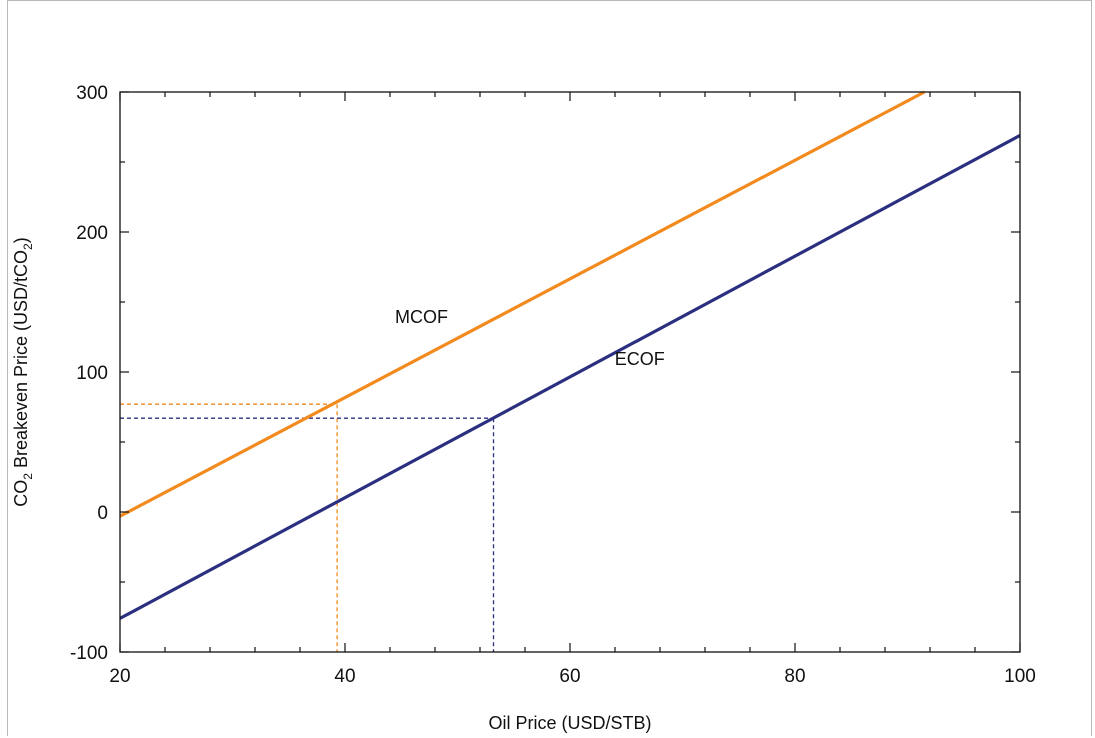  I want to click on y-tick-label: 0, so click(102, 513).